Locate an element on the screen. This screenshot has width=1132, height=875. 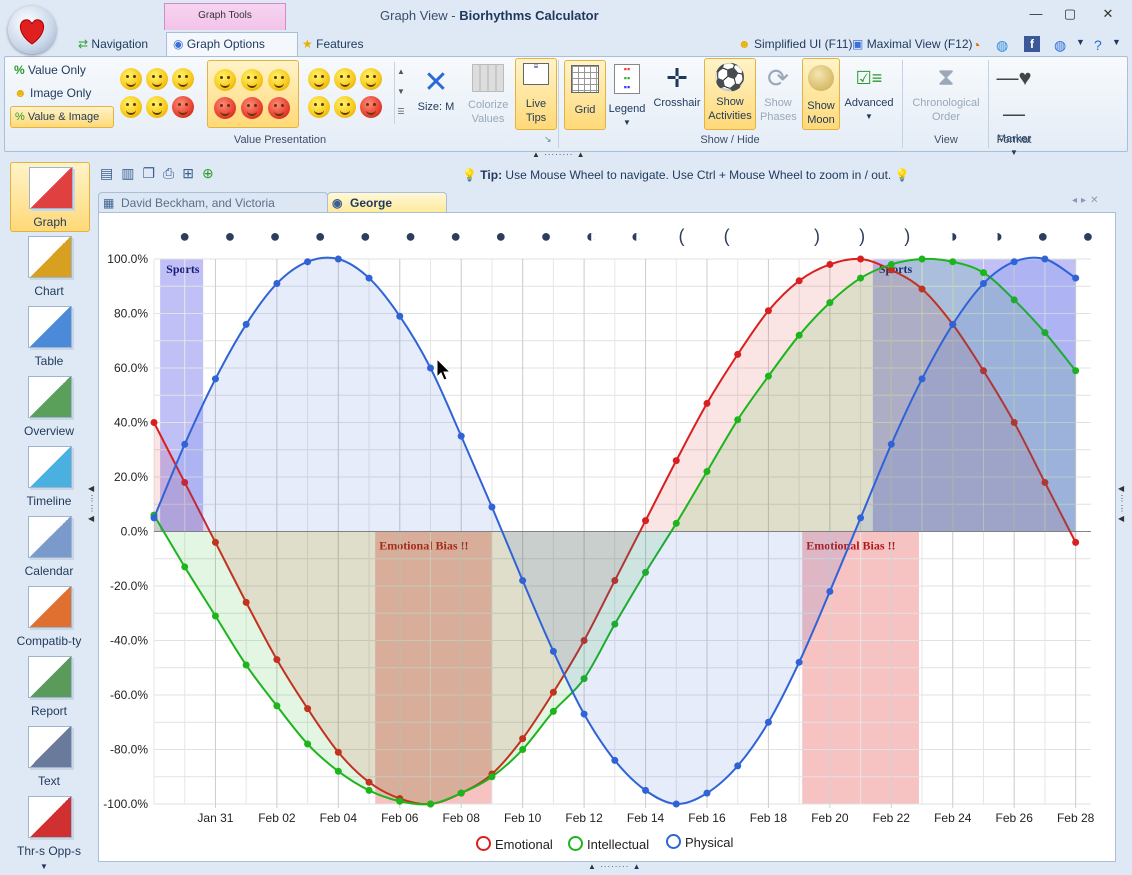
x-tick-label: Feb 14 is located at coordinates (646, 818).